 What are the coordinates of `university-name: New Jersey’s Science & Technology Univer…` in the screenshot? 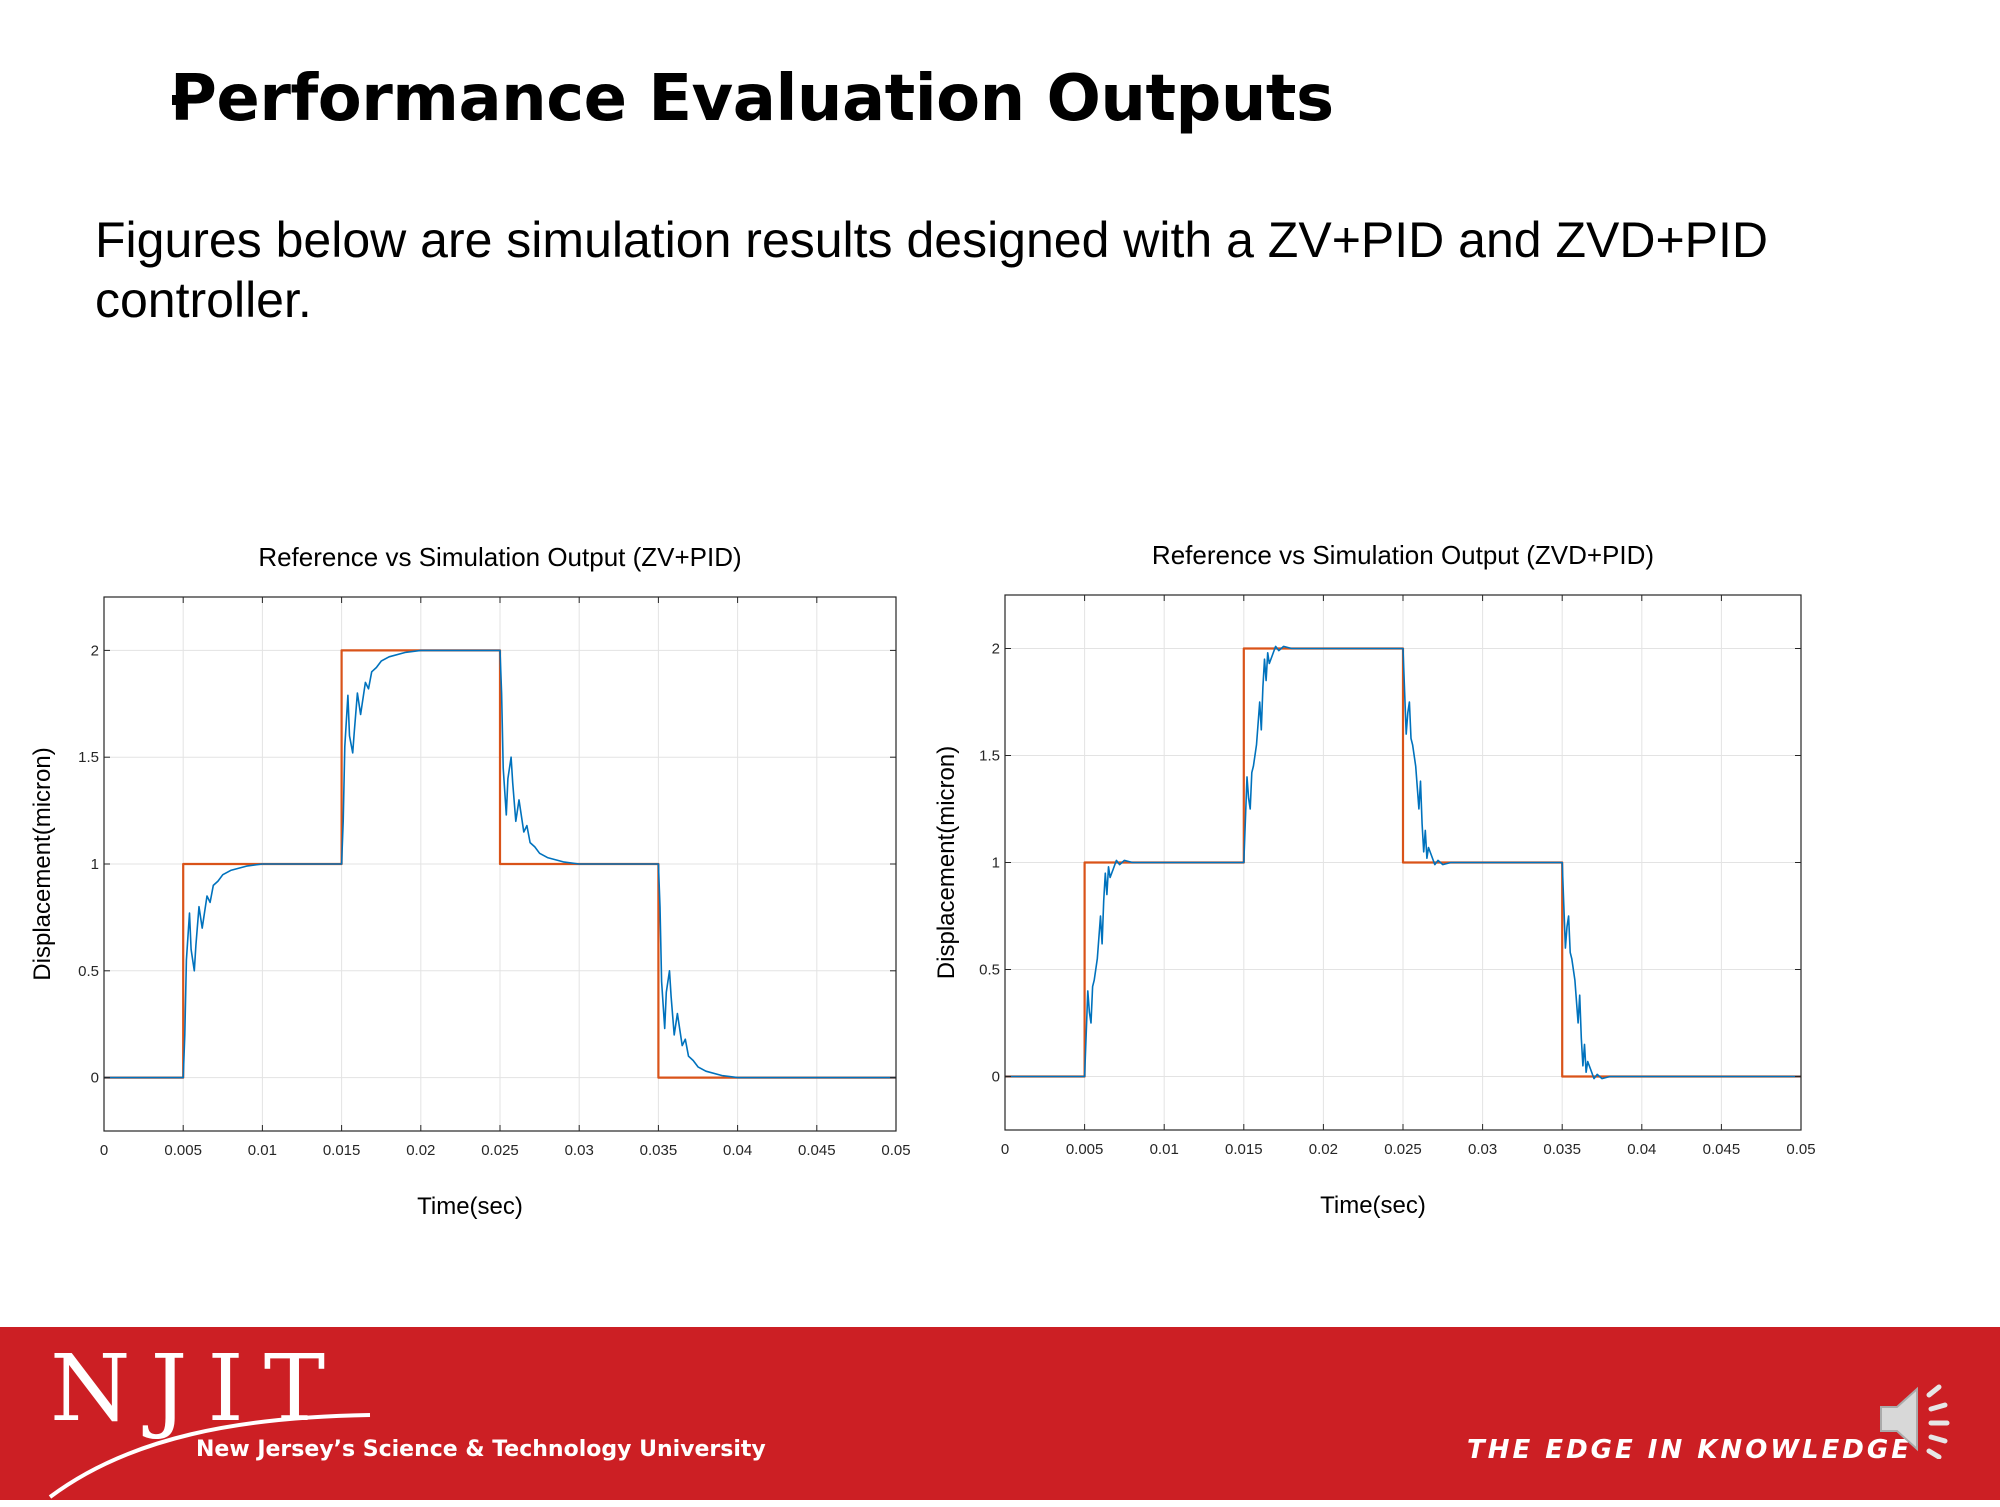 It's located at (481, 1449).